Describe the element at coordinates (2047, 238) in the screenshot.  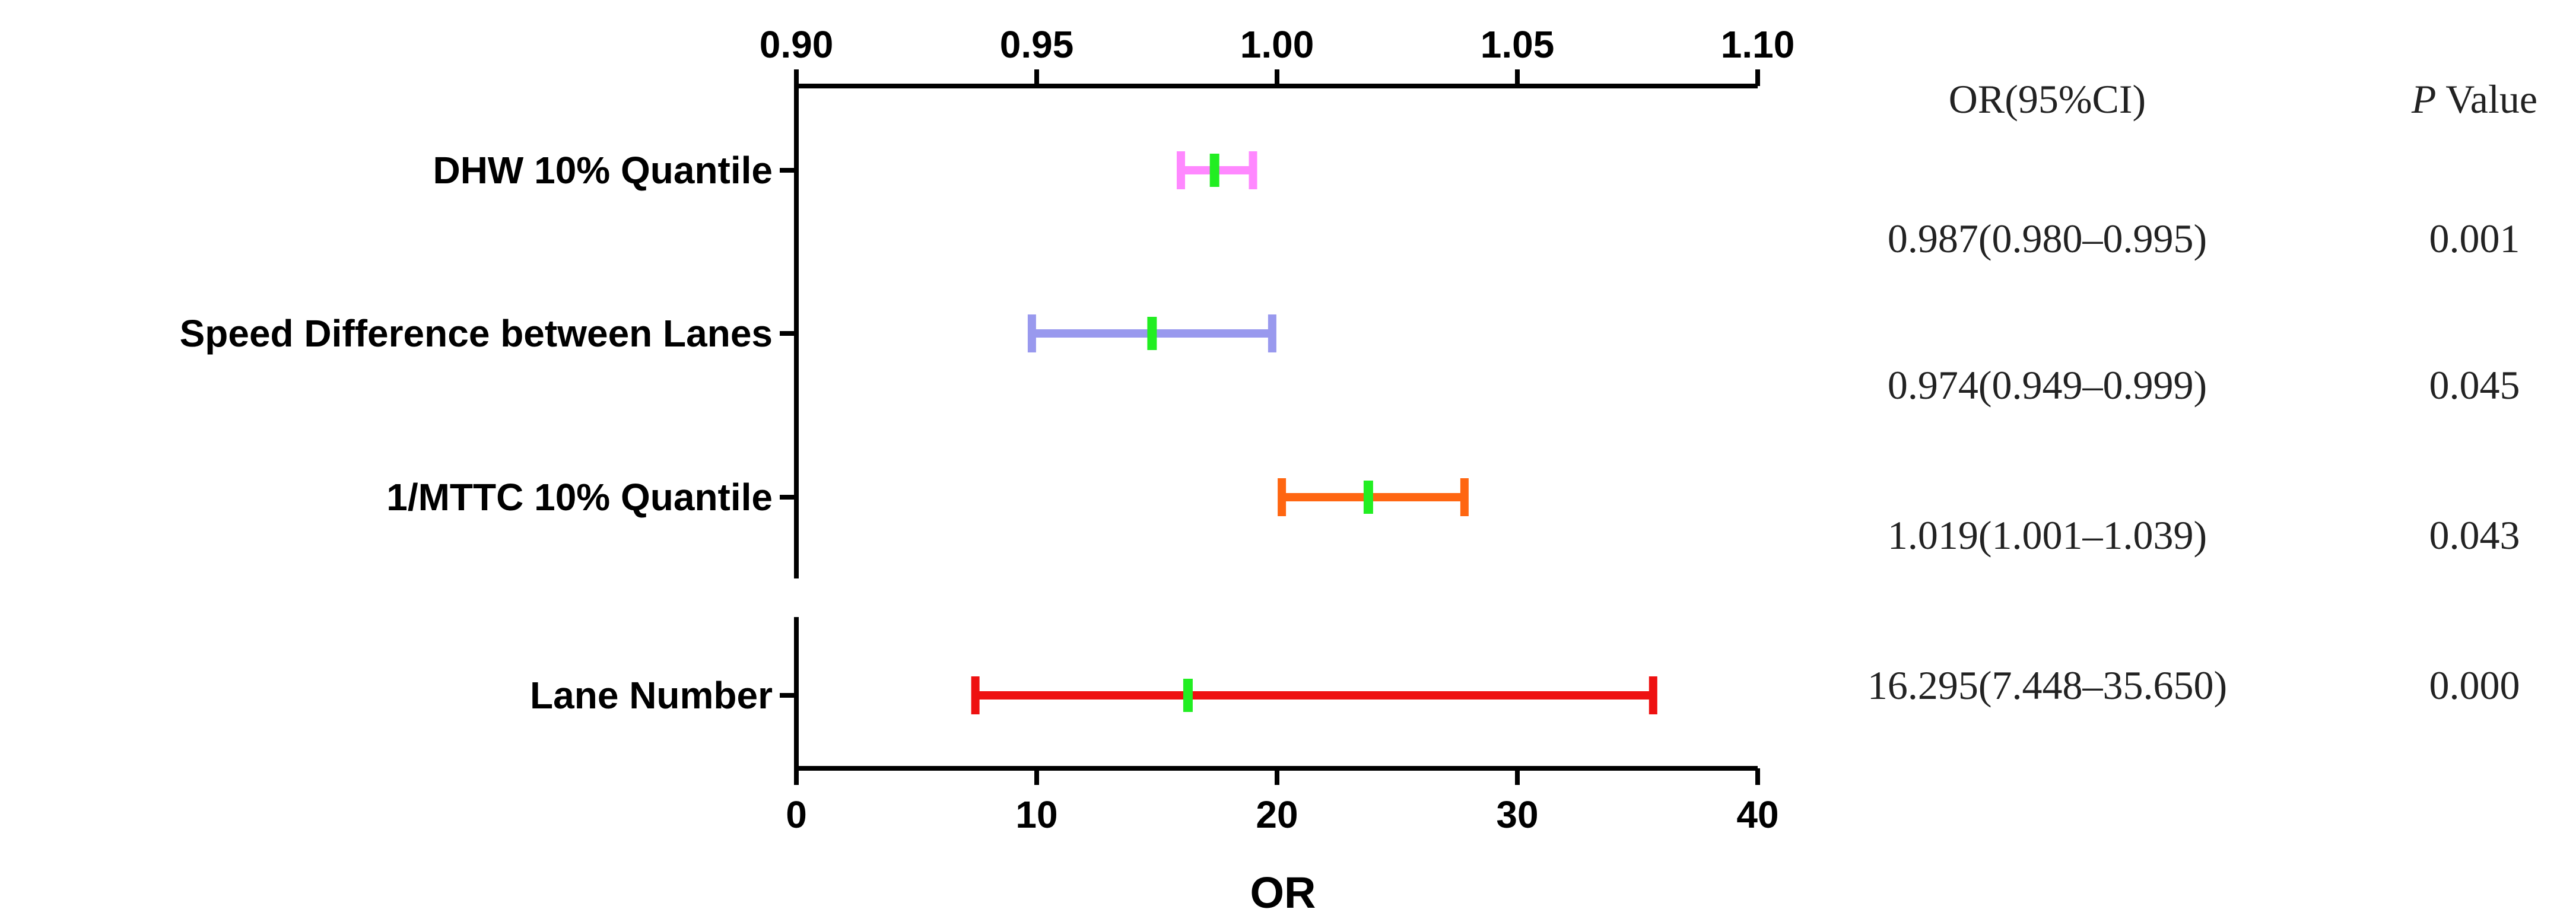
I see `or-ci-value: 0.987(0.980–0.995)` at that location.